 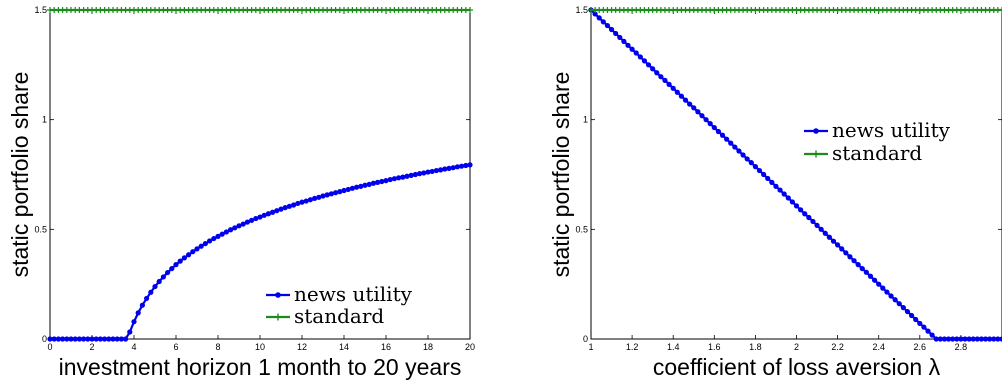 I want to click on y-tick-label: 1, so click(x=44, y=120).